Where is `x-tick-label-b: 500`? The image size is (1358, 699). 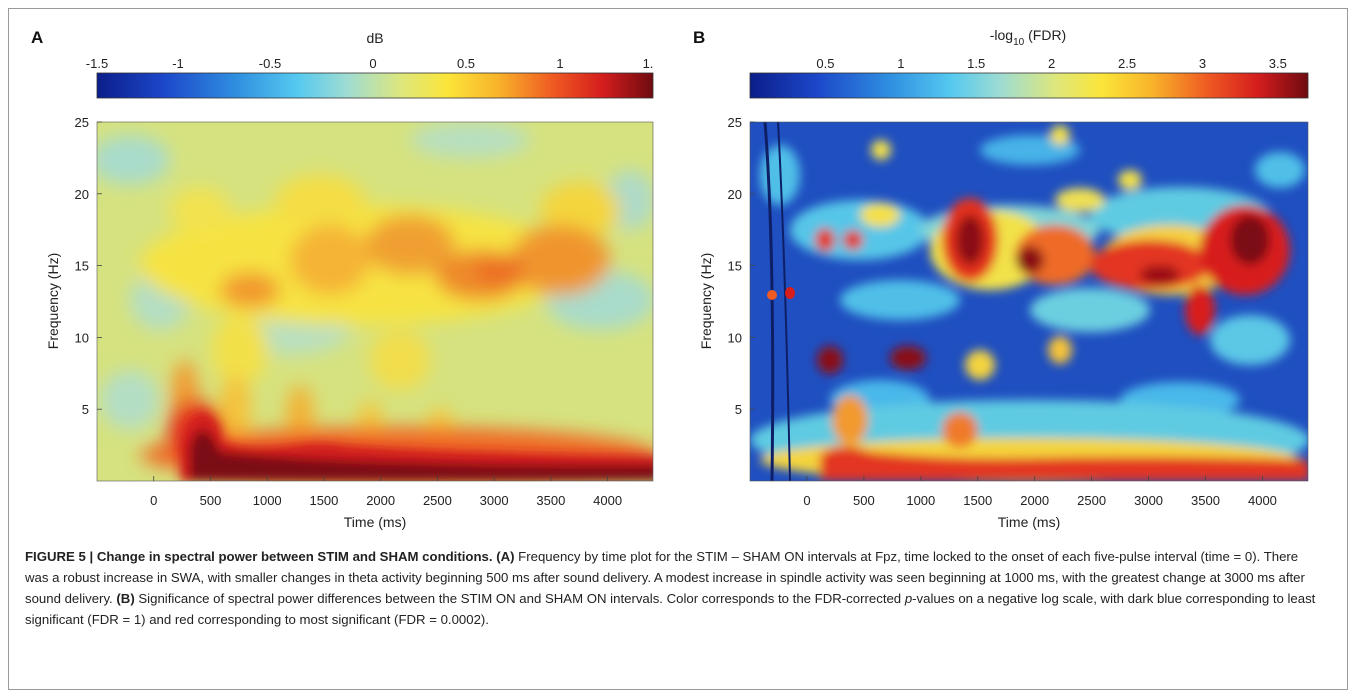
x-tick-label-b: 500 is located at coordinates (864, 500).